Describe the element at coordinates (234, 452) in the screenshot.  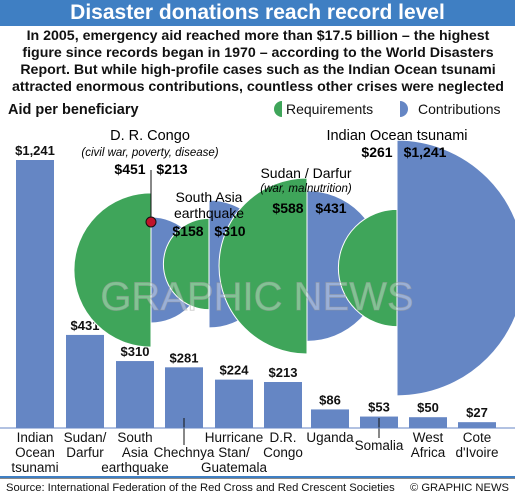
I see `category-label: Stan/` at that location.